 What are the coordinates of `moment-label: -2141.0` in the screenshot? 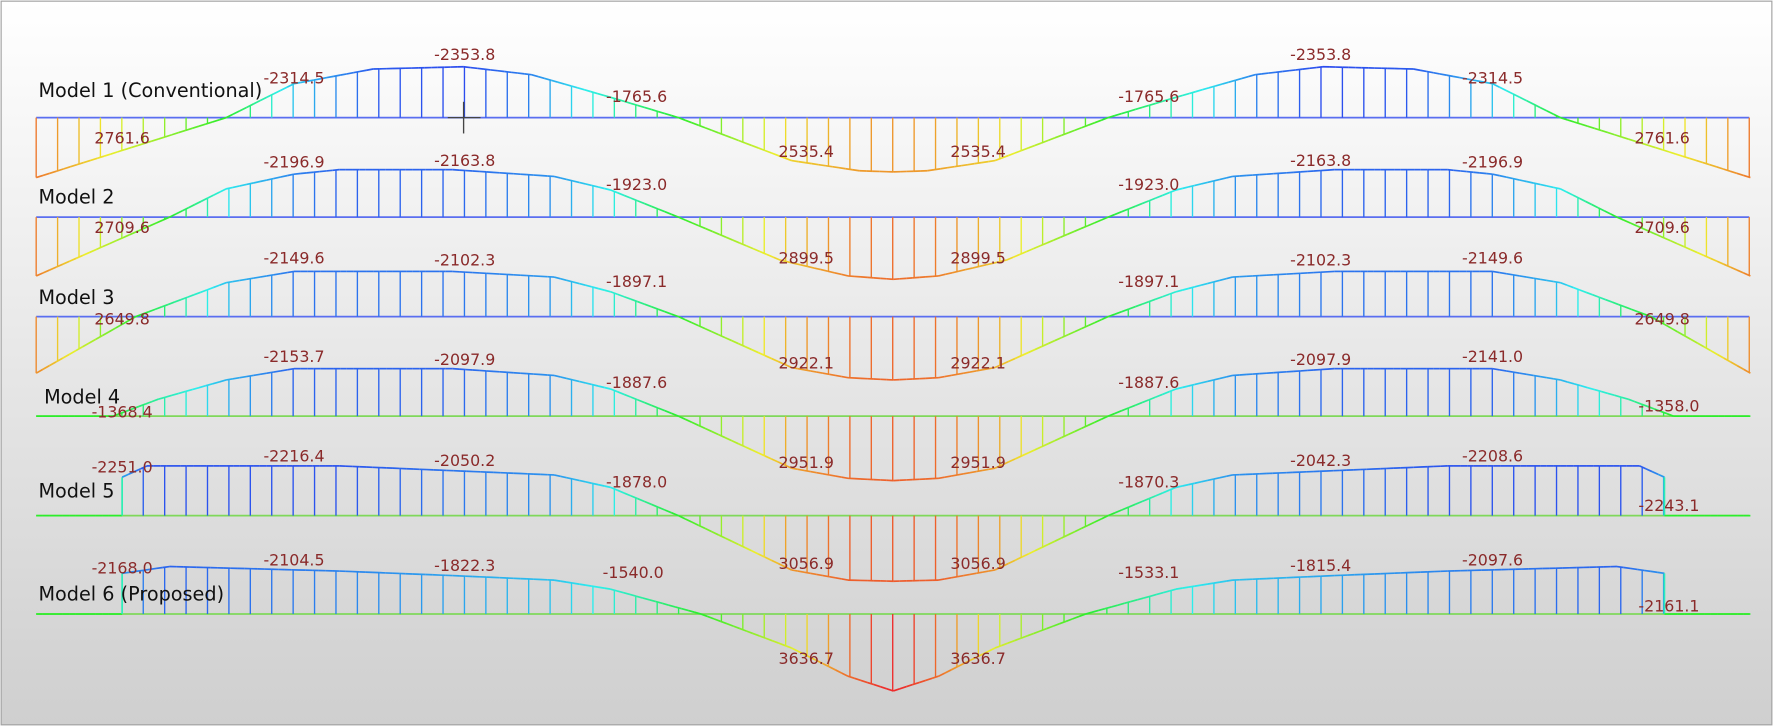 It's located at (1492, 356).